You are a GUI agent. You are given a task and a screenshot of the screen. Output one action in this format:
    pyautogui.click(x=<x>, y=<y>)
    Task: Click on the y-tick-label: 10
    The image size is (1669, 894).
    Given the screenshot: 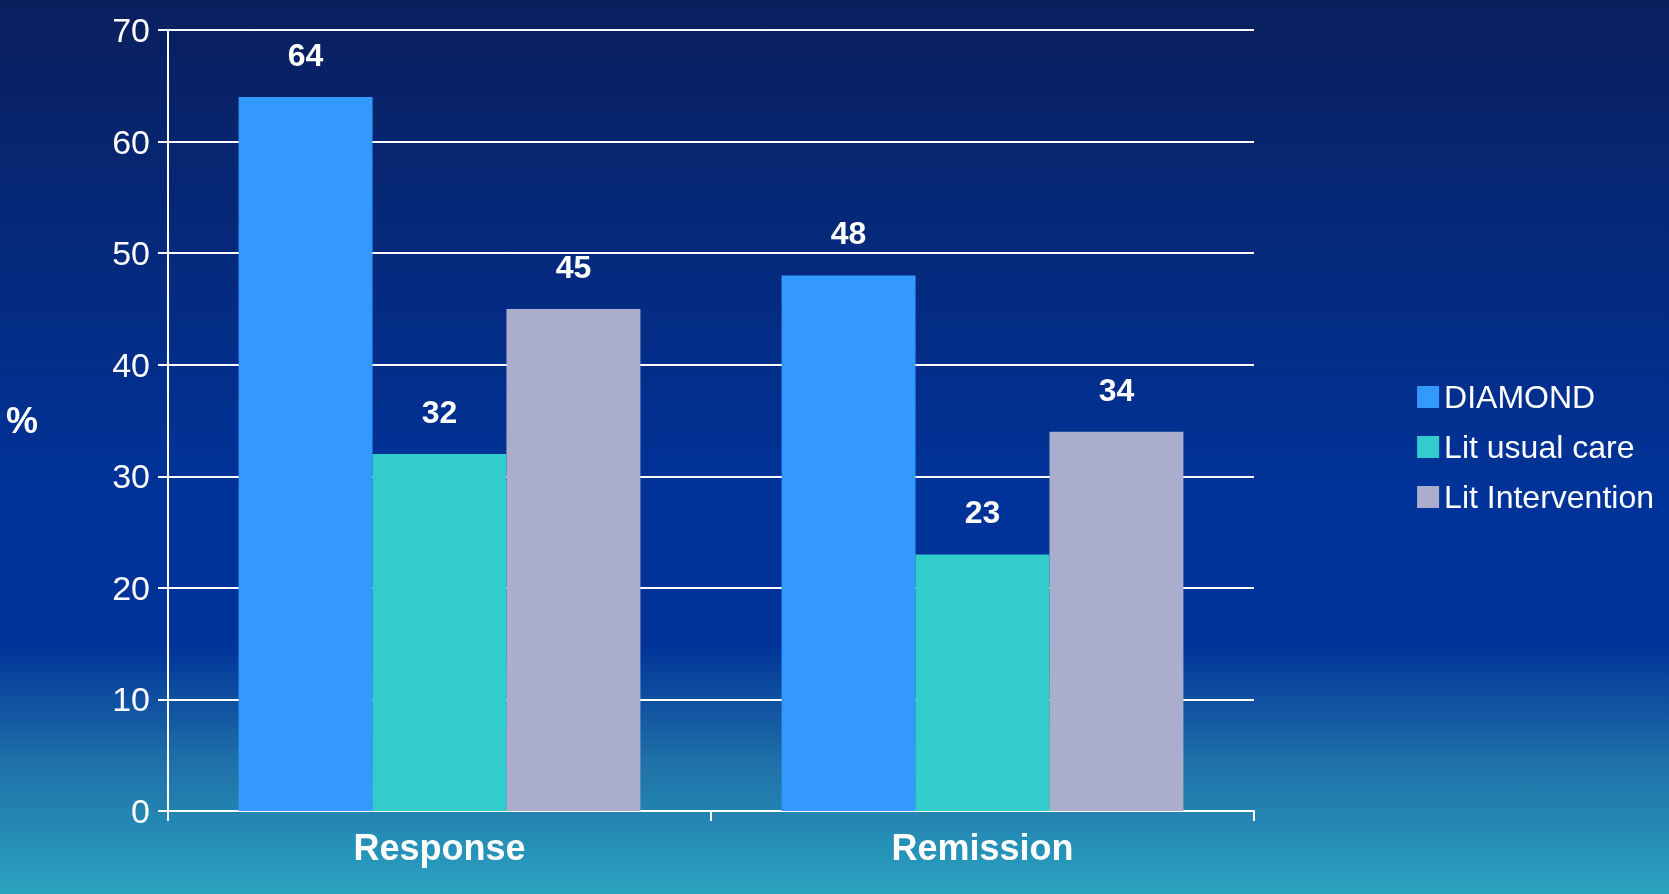 What is the action you would take?
    pyautogui.click(x=131, y=699)
    